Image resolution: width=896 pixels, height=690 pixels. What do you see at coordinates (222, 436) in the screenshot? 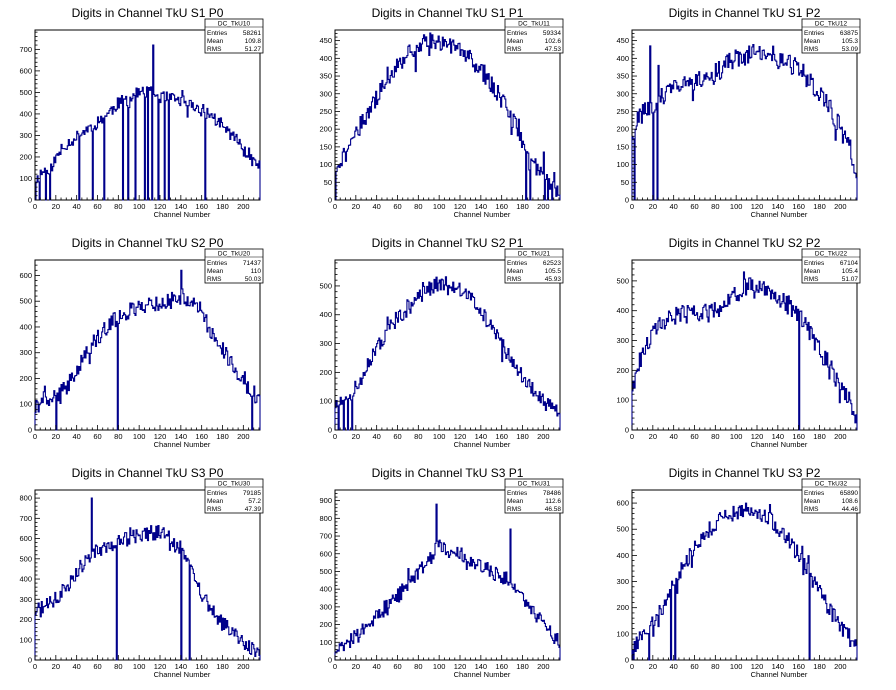
I see `chart-4-xtick-label: 180` at bounding box center [222, 436].